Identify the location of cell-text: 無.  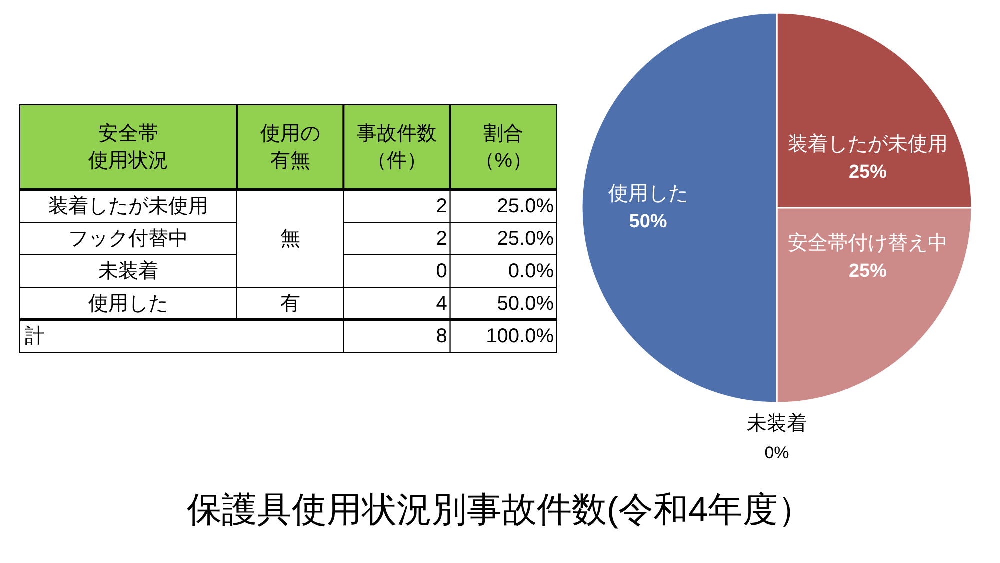
(290, 239).